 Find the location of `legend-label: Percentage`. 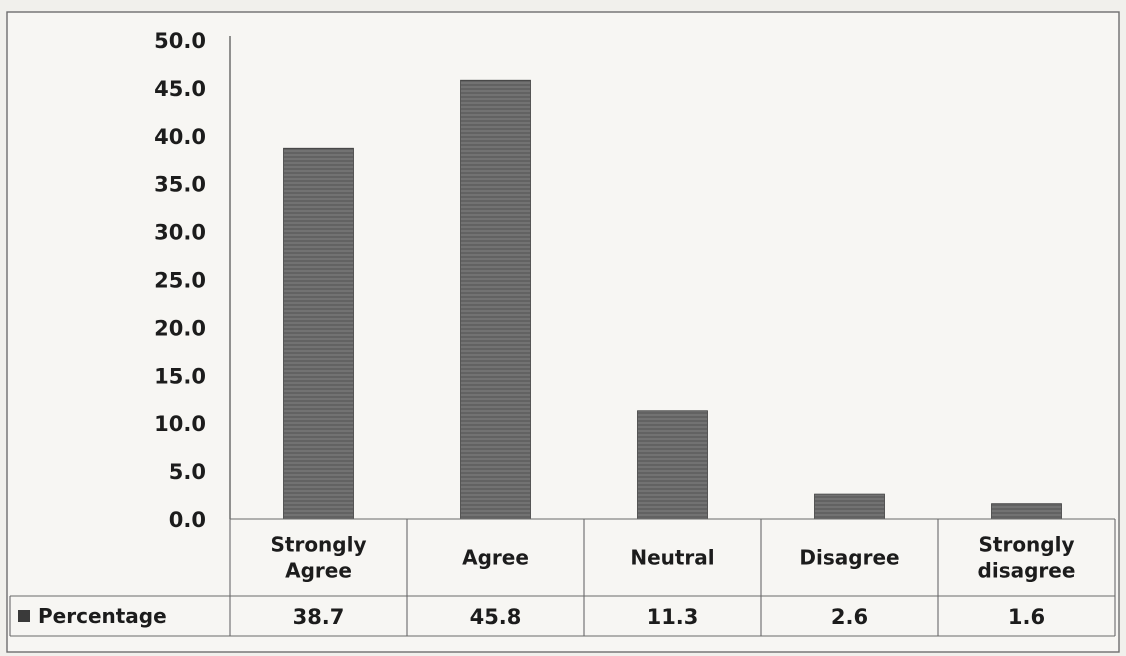

legend-label: Percentage is located at coordinates (102, 616).